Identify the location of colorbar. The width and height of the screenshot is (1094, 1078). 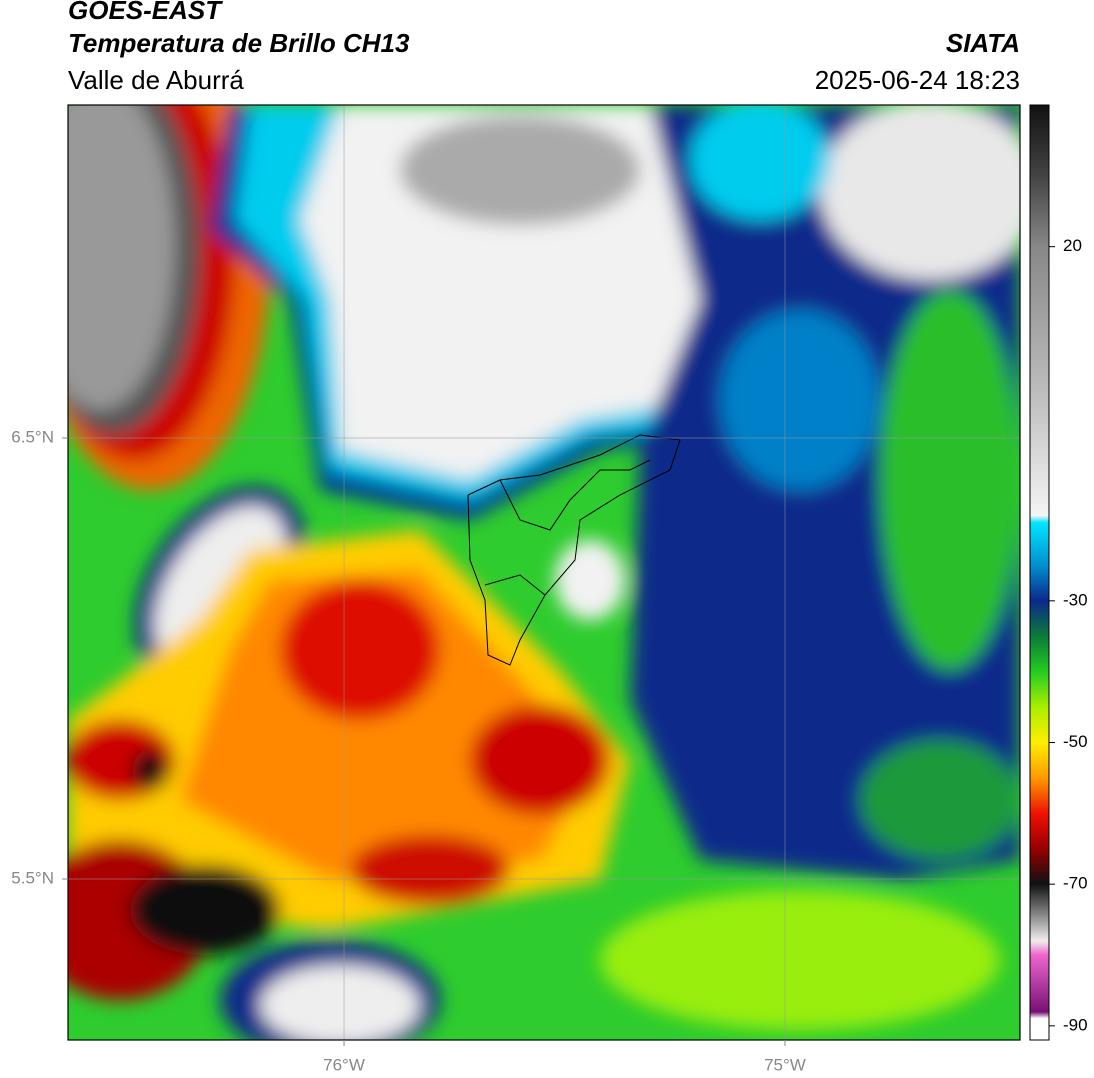
(1039, 572).